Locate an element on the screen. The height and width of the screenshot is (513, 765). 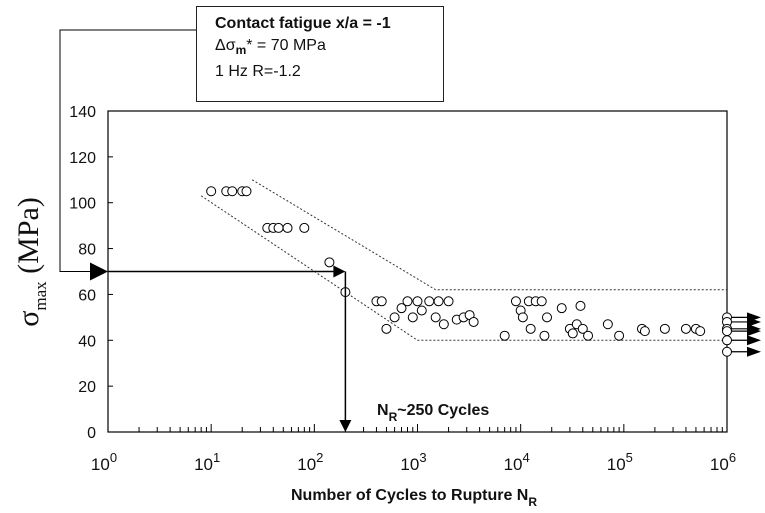
x-tick-label: 10¹ is located at coordinates (207, 462).